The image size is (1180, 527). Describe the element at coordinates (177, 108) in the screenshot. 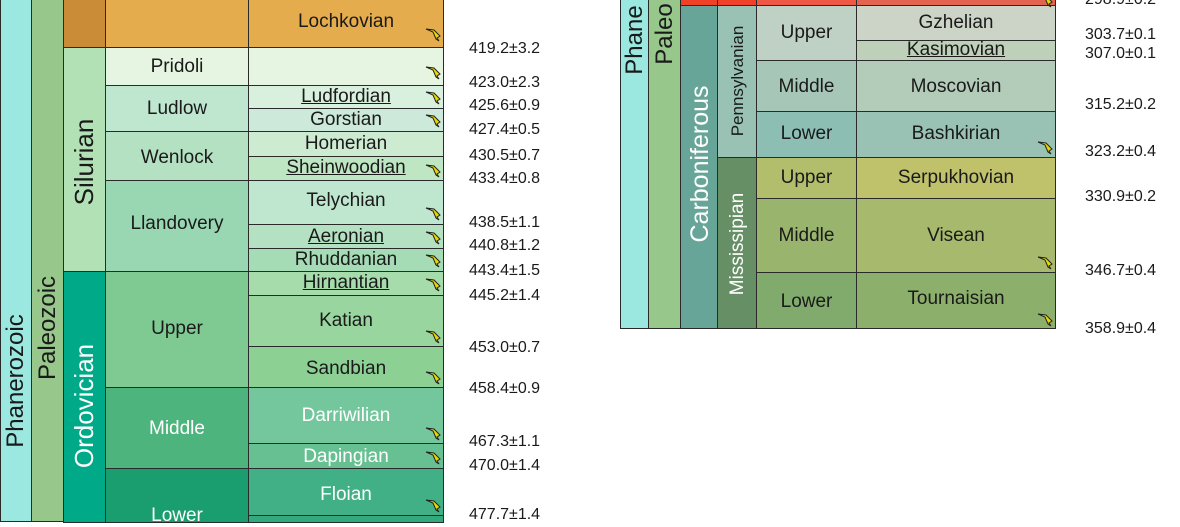

I see `epoch-ludlow: Ludlow` at that location.